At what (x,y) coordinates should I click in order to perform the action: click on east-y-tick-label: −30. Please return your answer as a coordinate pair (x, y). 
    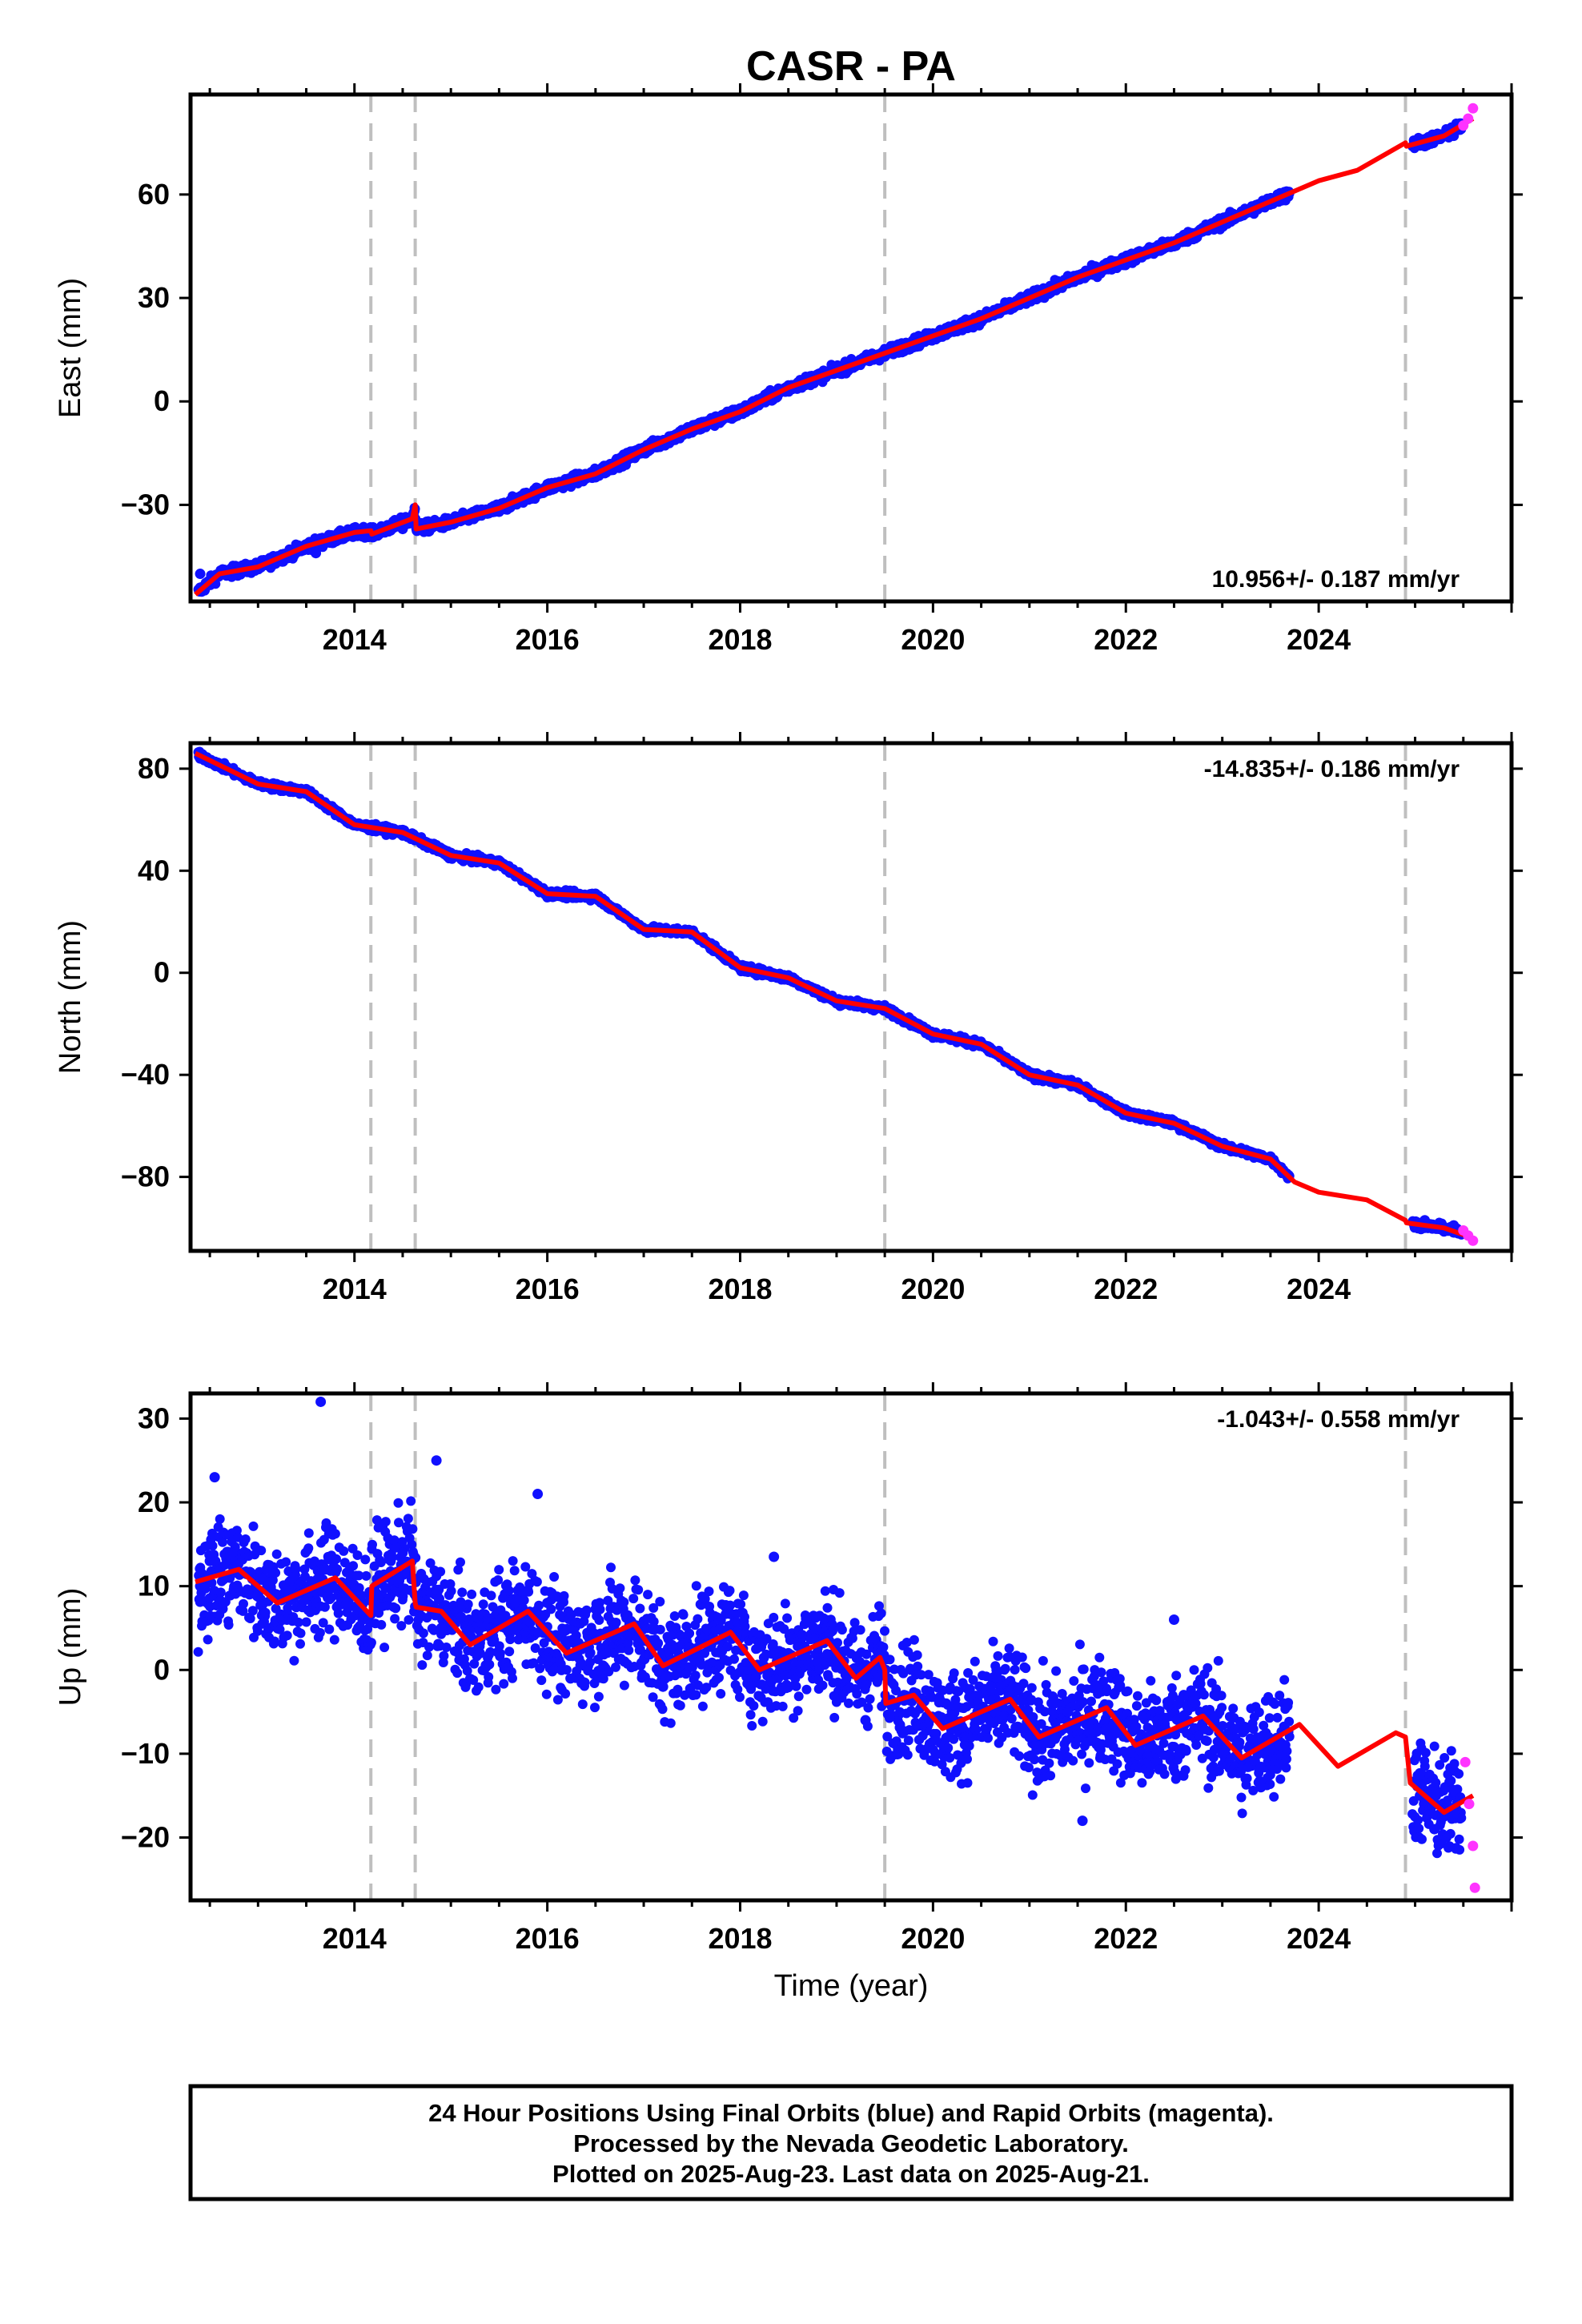
    Looking at the image, I should click on (145, 504).